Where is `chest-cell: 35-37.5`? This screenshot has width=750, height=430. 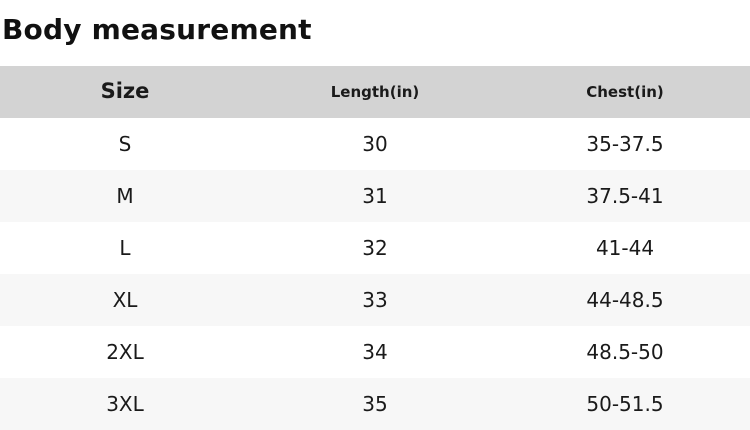
chest-cell: 35-37.5 is located at coordinates (625, 144).